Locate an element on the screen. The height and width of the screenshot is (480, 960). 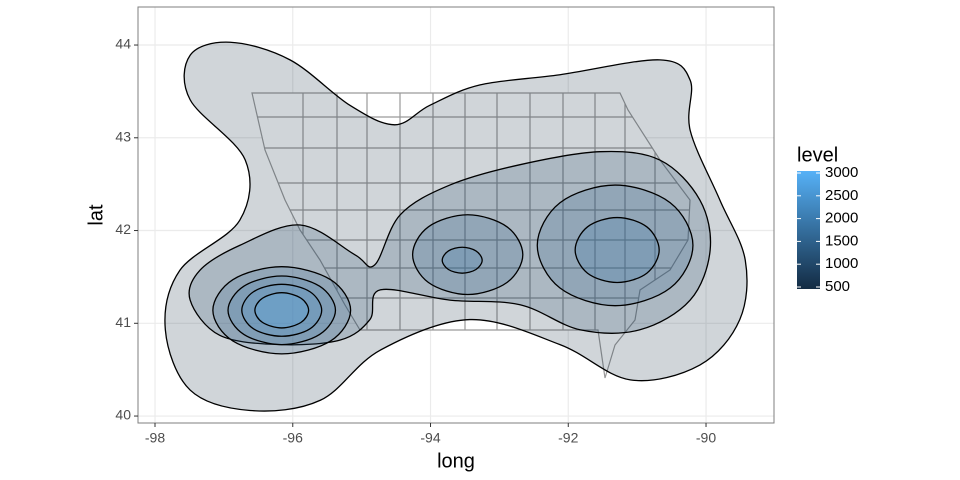
legend-label: 2000 is located at coordinates (841, 218).